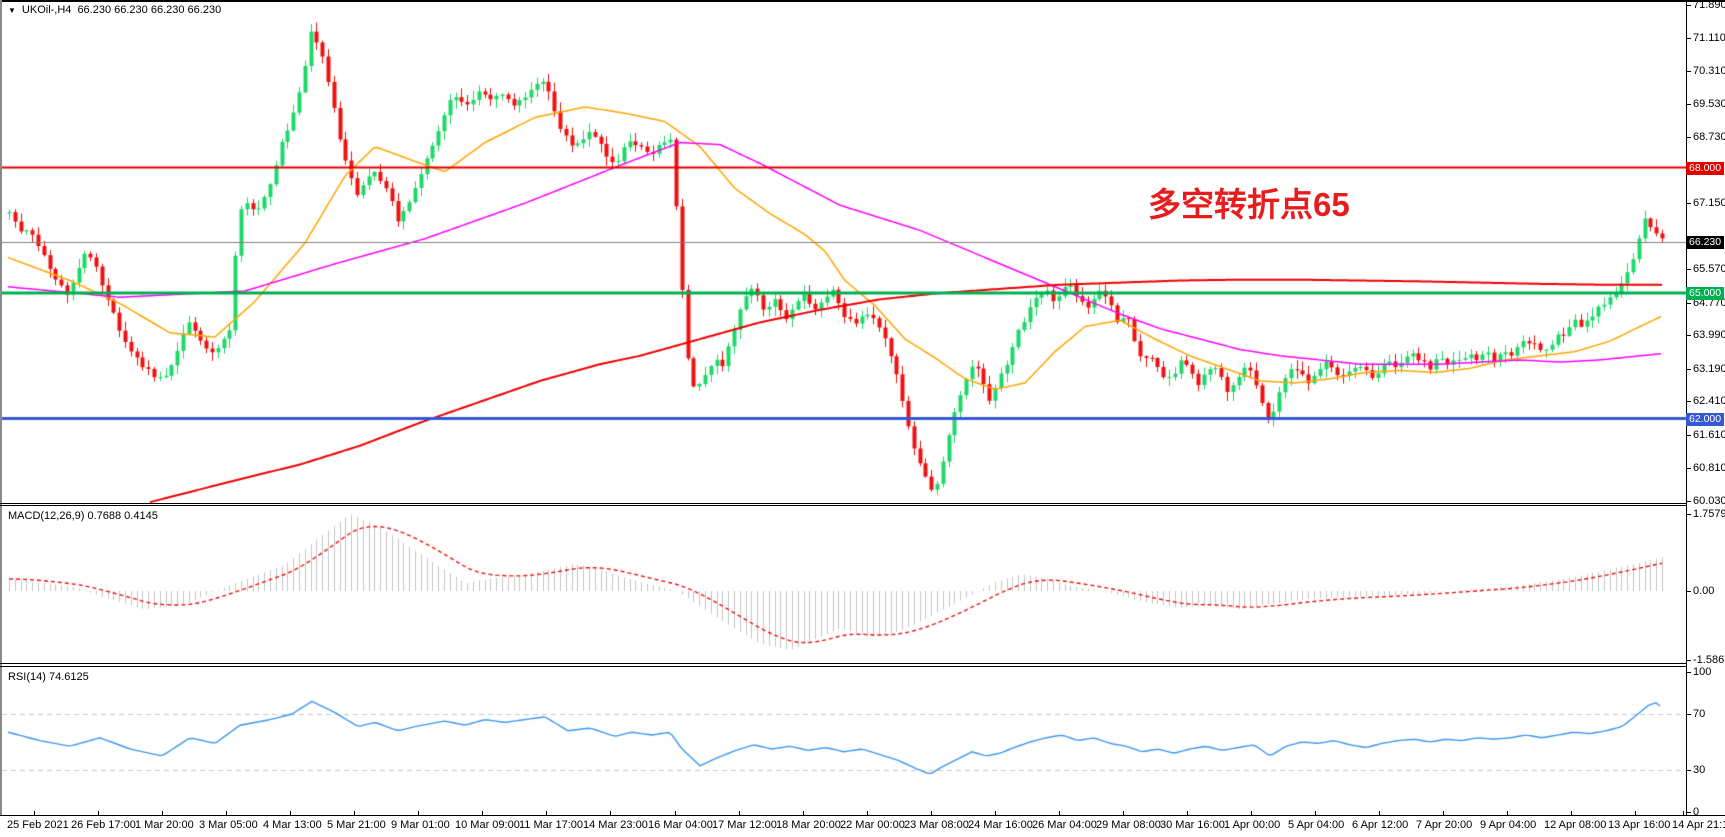 This screenshot has height=837, width=1725. I want to click on price-axis-label: 65.570, so click(1709, 269).